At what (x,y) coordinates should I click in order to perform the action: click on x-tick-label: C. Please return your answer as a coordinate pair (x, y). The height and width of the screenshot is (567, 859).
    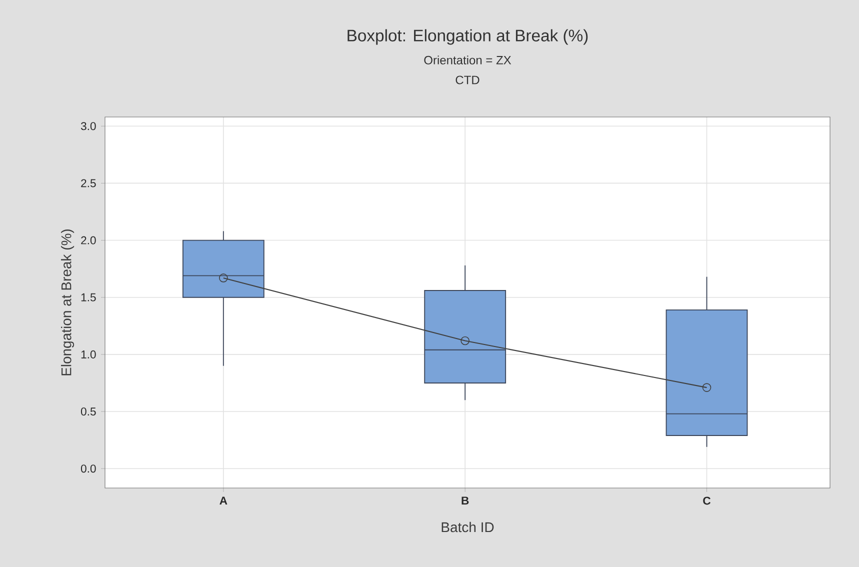
    Looking at the image, I should click on (707, 500).